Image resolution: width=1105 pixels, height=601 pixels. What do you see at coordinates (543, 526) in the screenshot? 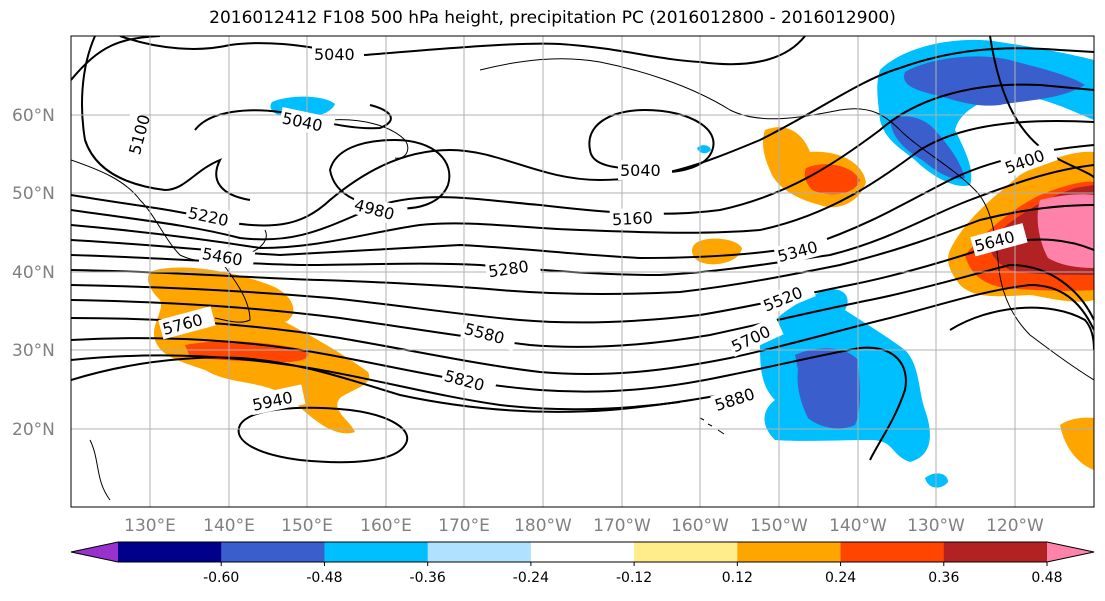
I see `lon-label-180w: 180°W` at bounding box center [543, 526].